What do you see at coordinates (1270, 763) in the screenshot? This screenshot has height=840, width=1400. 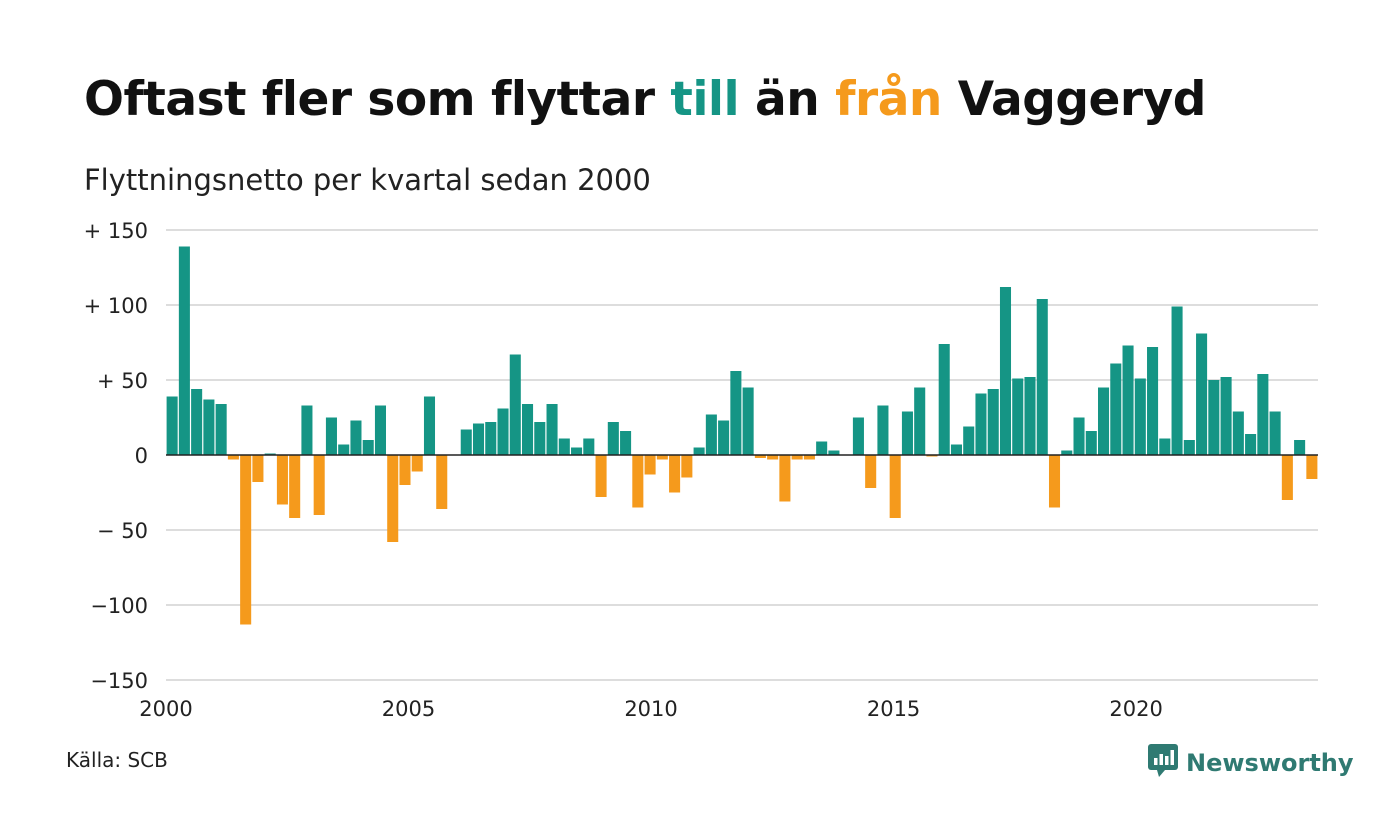 I see `brand-name: Newsworthy` at bounding box center [1270, 763].